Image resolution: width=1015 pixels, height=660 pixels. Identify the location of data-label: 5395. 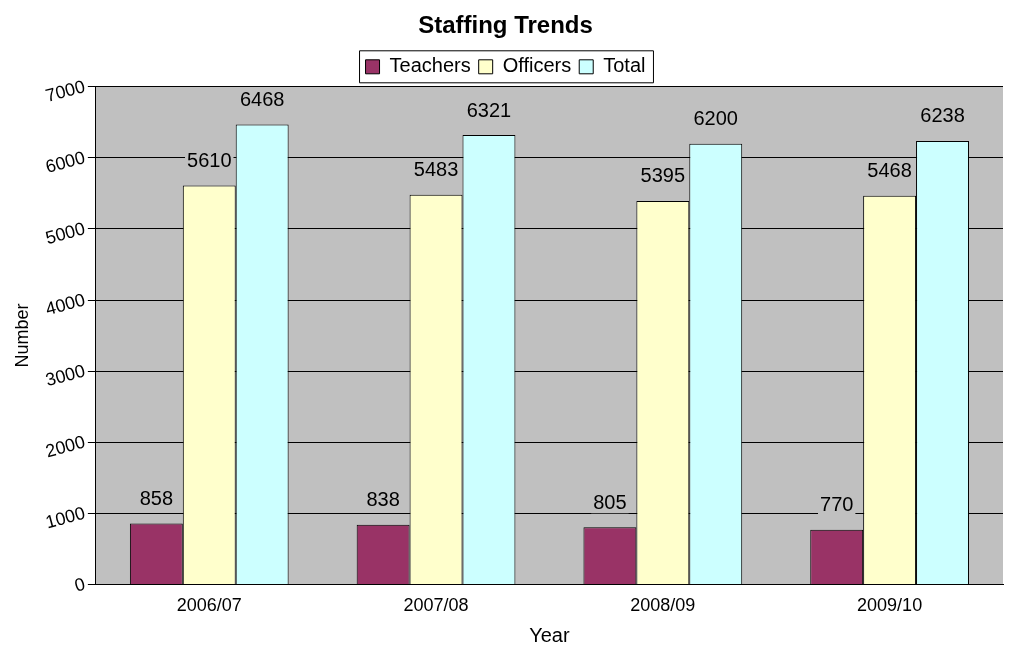
(663, 175).